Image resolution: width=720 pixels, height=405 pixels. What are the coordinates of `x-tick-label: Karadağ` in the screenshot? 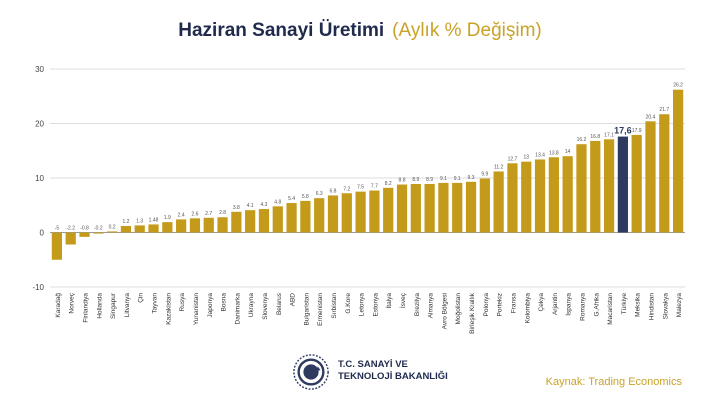 It's located at (58, 305).